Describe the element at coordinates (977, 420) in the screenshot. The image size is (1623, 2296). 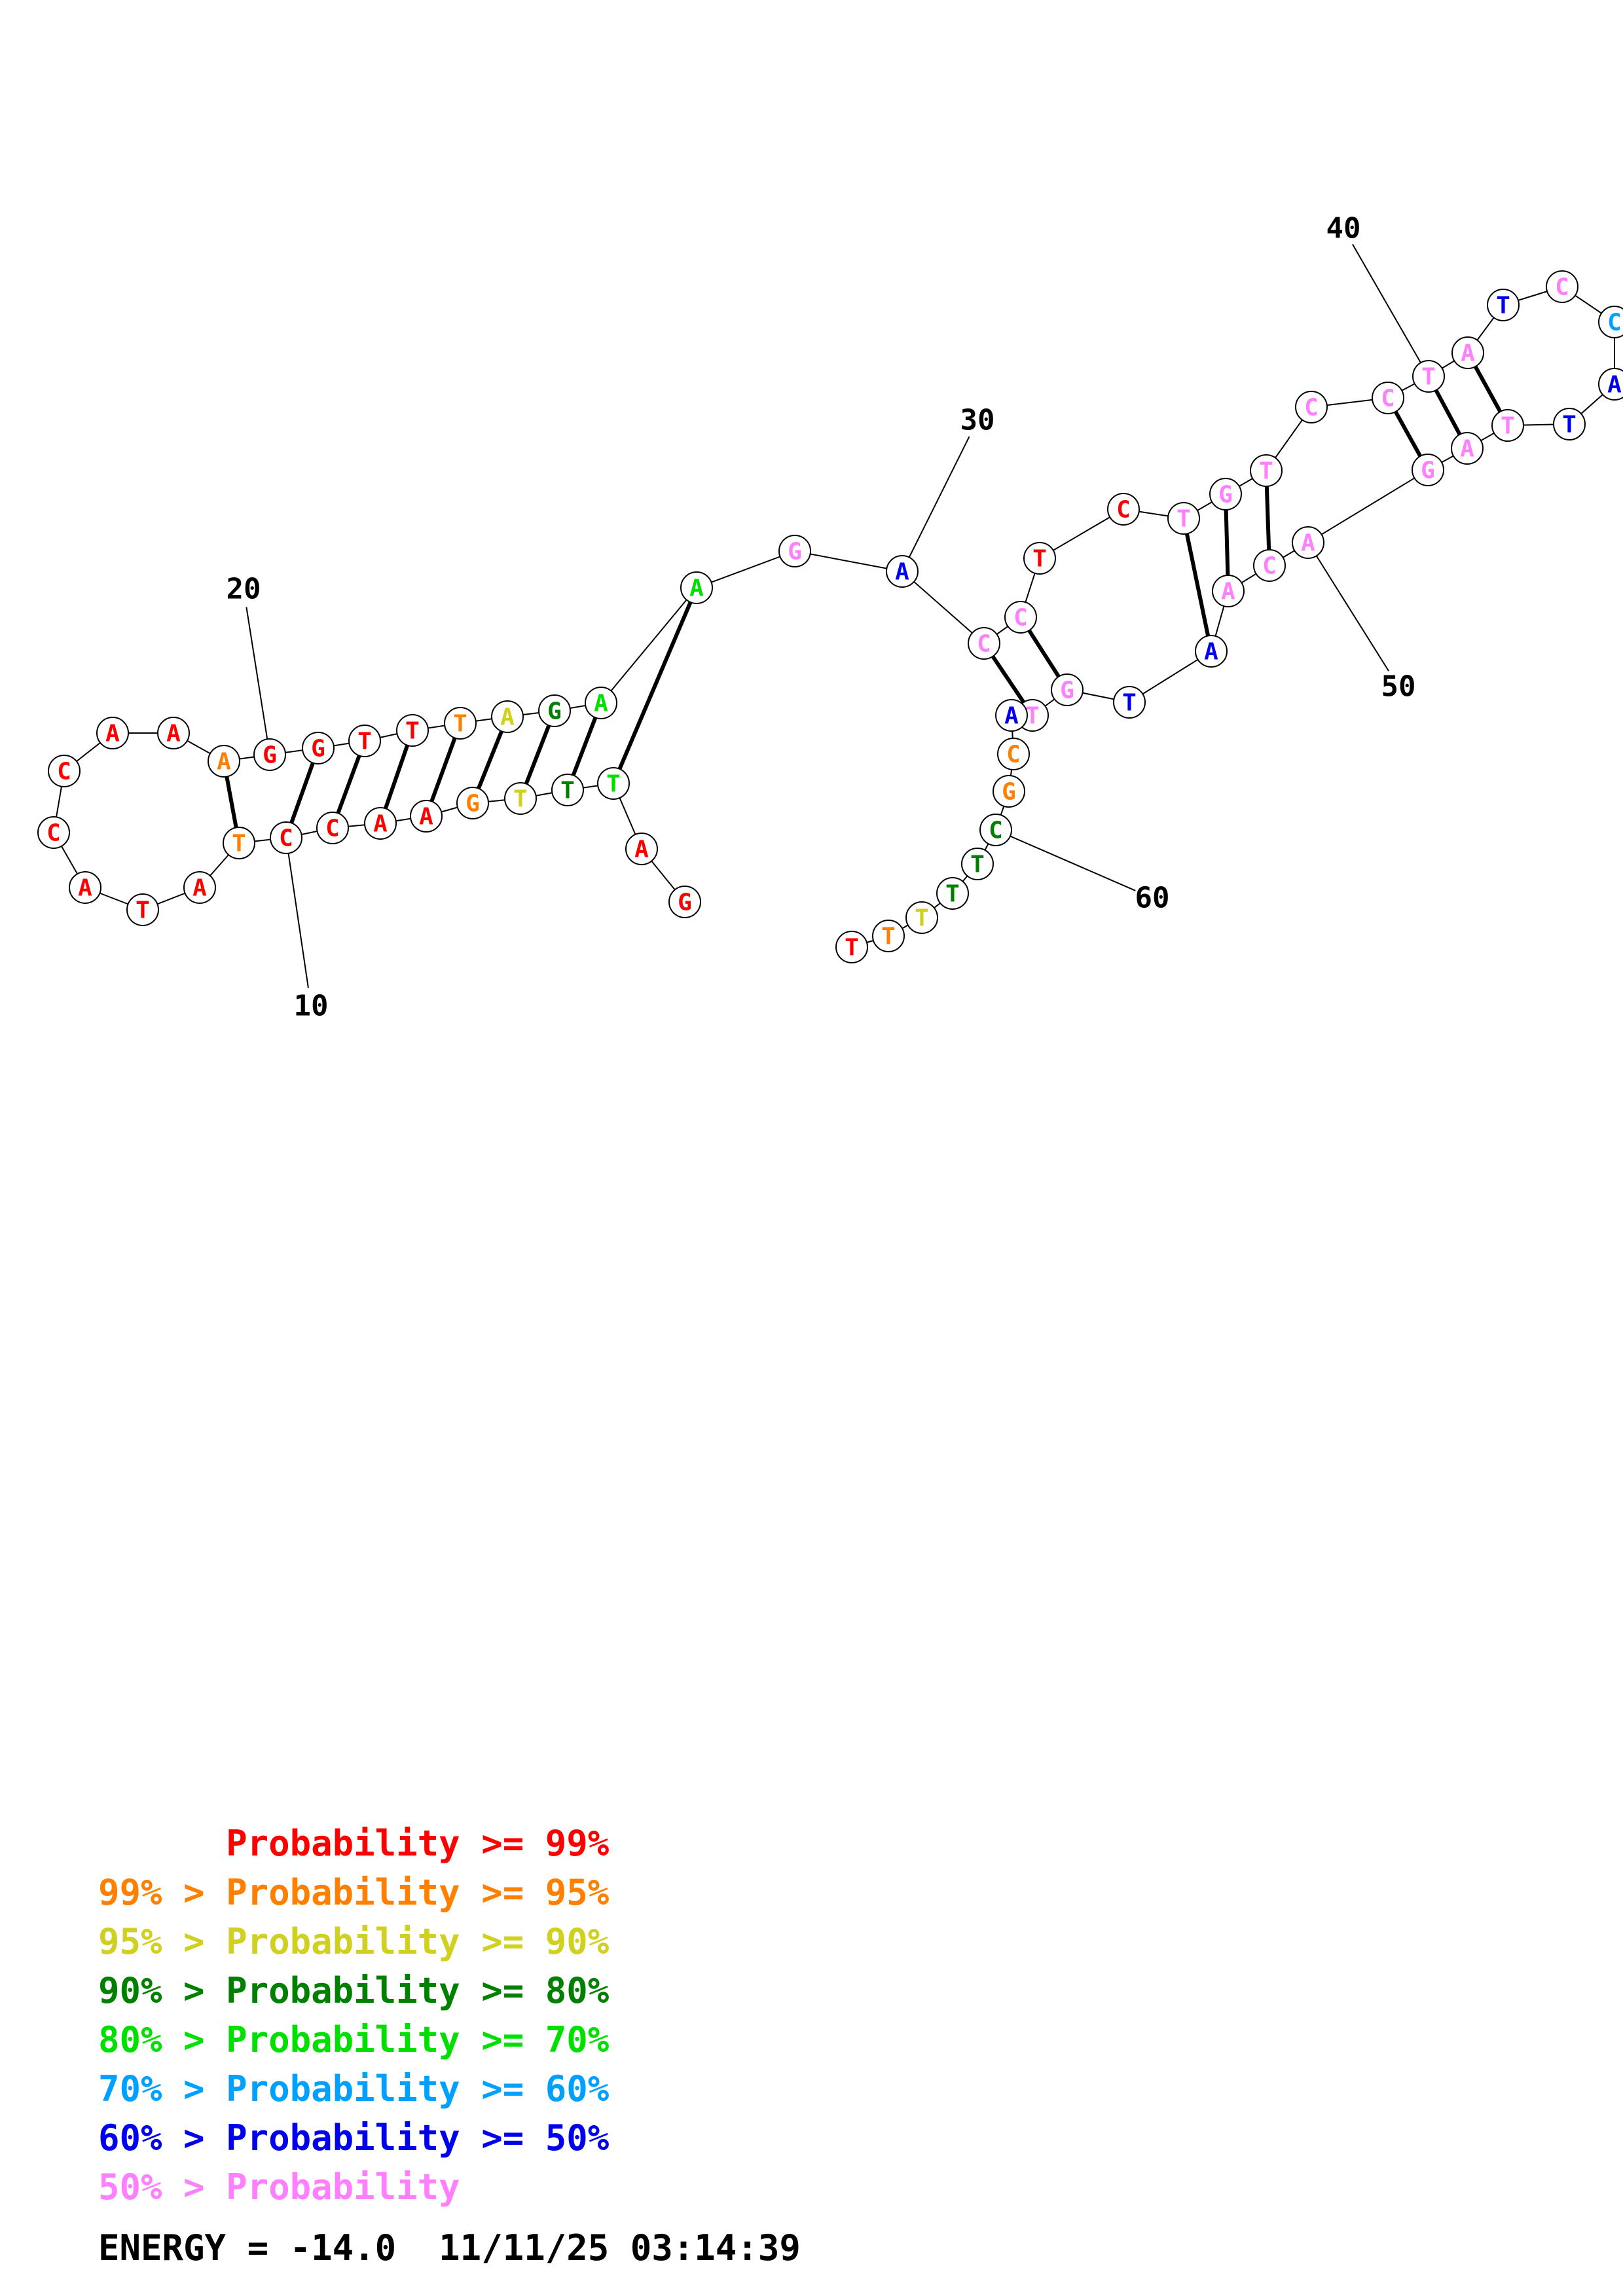
I see `position-label: 30` at that location.